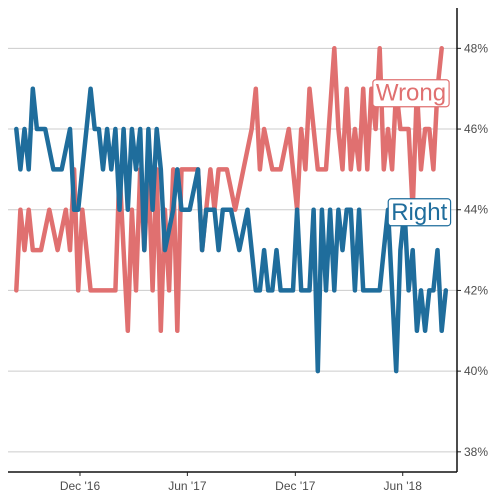 The width and height of the screenshot is (504, 504). Describe the element at coordinates (476, 48) in the screenshot. I see `y-tick-label: 48%` at that location.